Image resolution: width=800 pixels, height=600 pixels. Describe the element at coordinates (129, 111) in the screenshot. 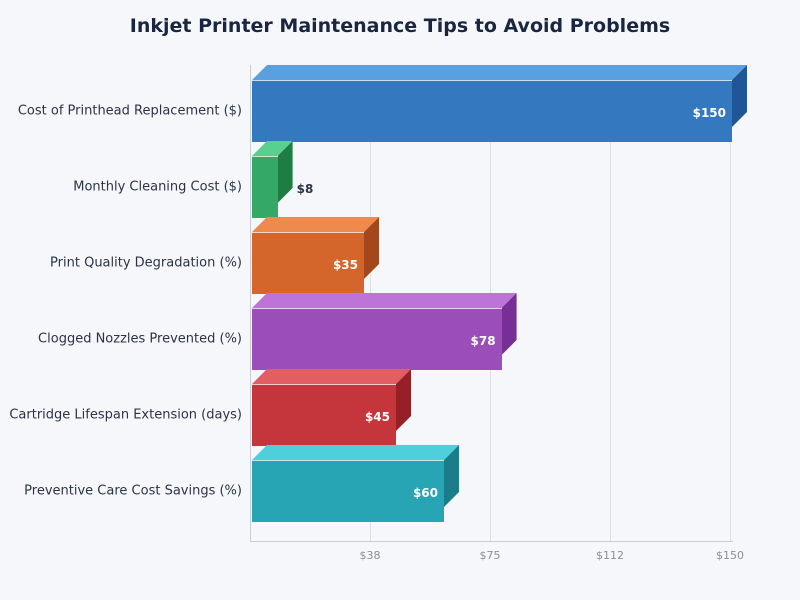

I see `category-label: Cost of Printhead Replacement ($)` at that location.